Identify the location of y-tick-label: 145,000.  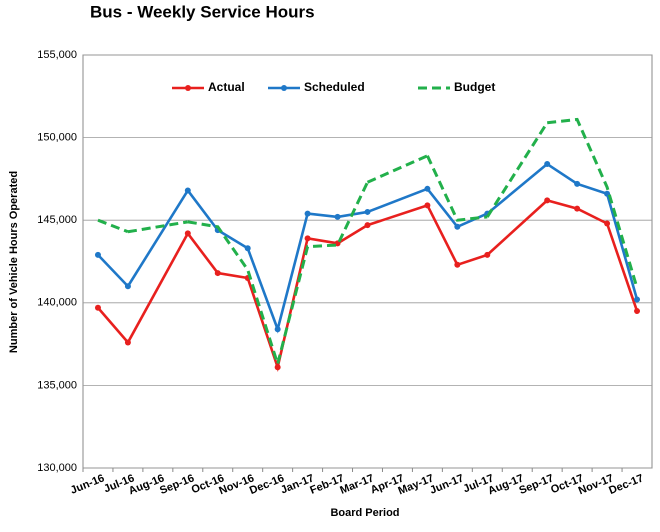
(57, 220).